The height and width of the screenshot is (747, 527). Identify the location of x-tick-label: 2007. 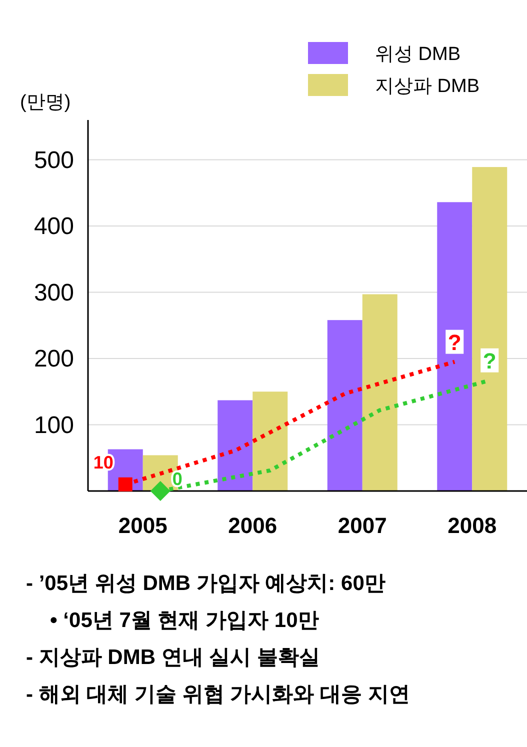
(362, 525).